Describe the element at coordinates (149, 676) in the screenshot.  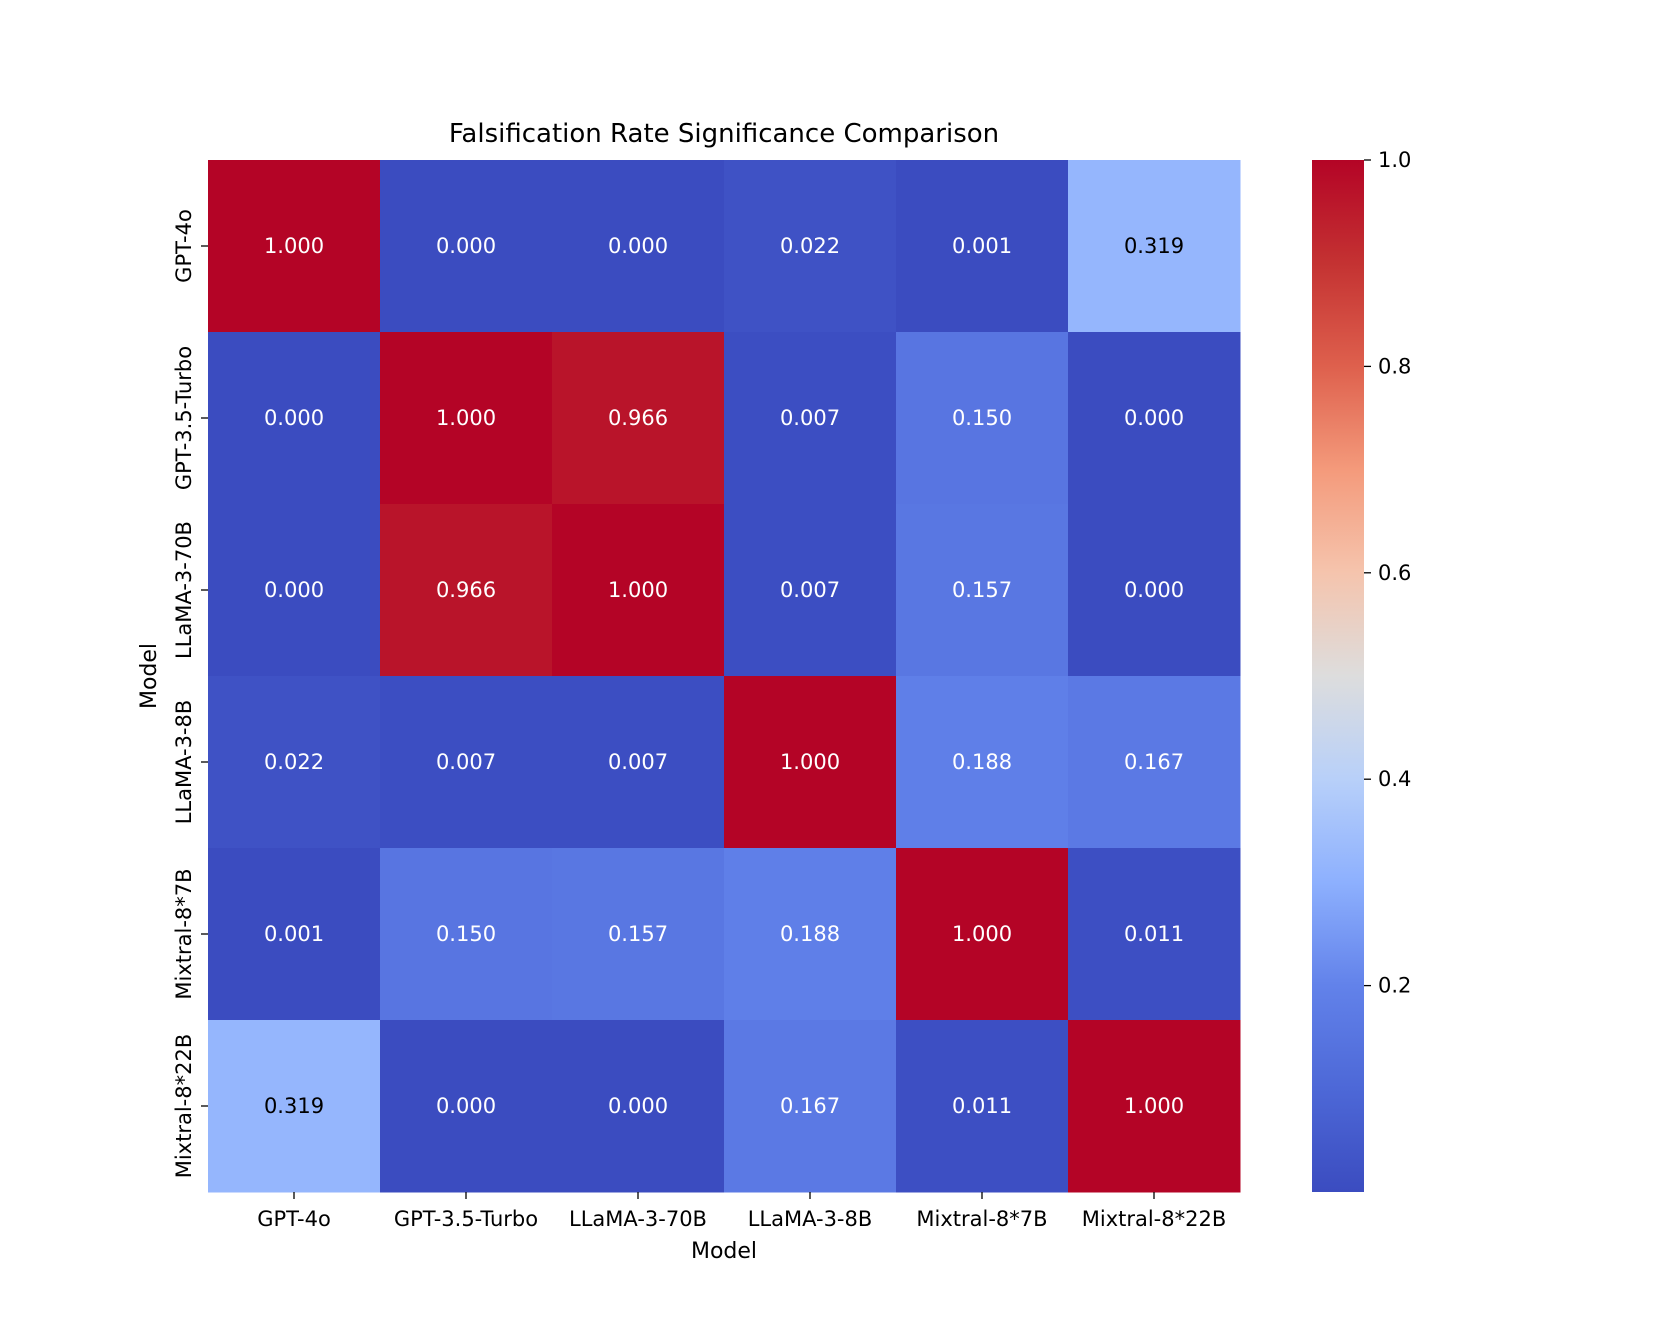
I see `y-axis-title: Model` at that location.